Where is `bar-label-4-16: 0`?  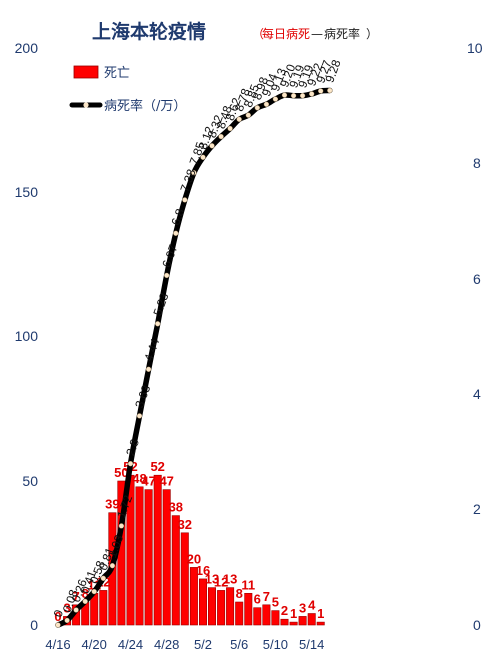 bar-label-4-16: 0 is located at coordinates (57, 616).